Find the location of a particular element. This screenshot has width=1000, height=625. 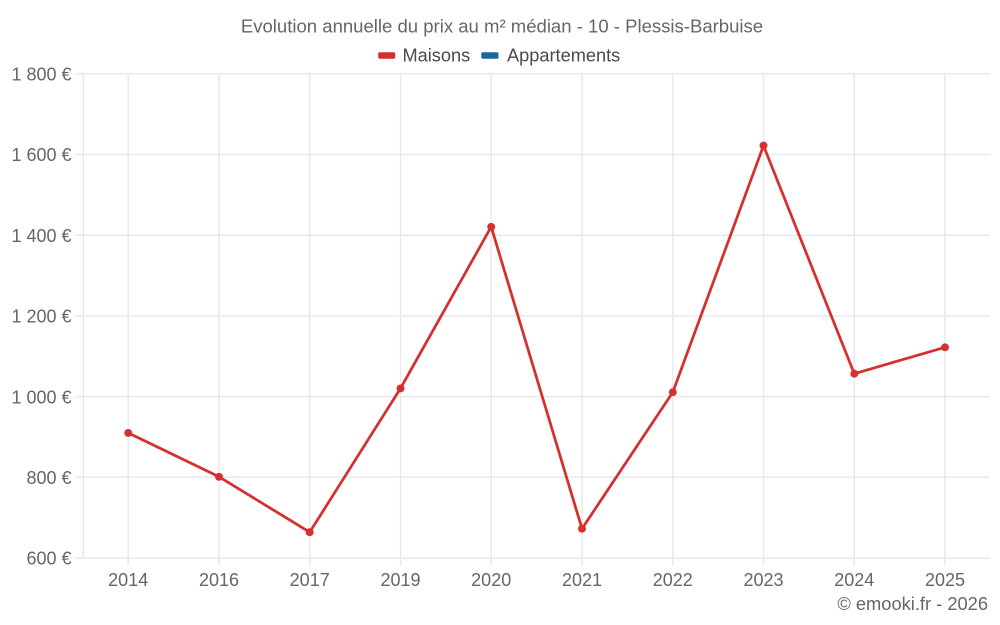

svg-text: 600 € is located at coordinates (48, 559).